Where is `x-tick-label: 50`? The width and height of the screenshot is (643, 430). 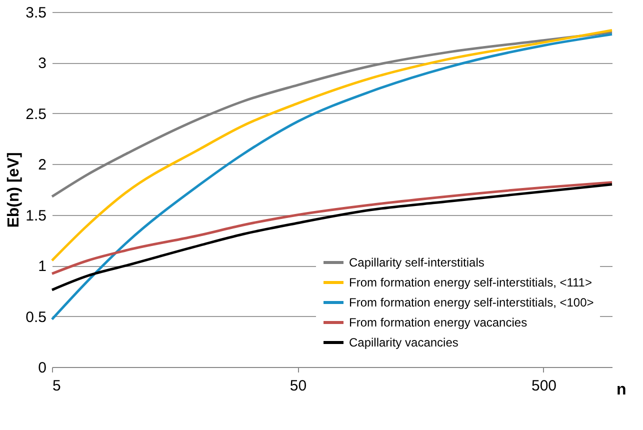
x-tick-label: 50 is located at coordinates (298, 386).